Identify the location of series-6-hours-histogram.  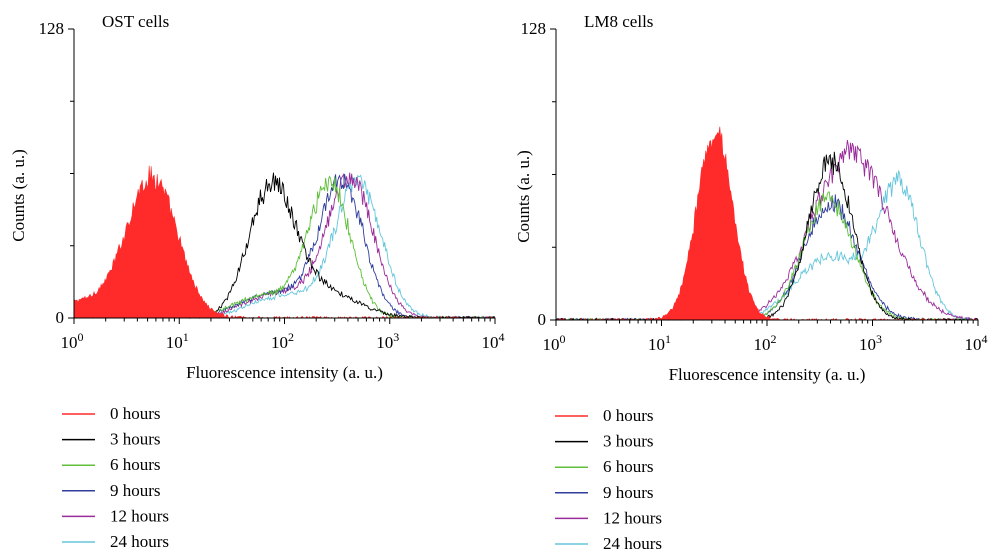
(766, 256).